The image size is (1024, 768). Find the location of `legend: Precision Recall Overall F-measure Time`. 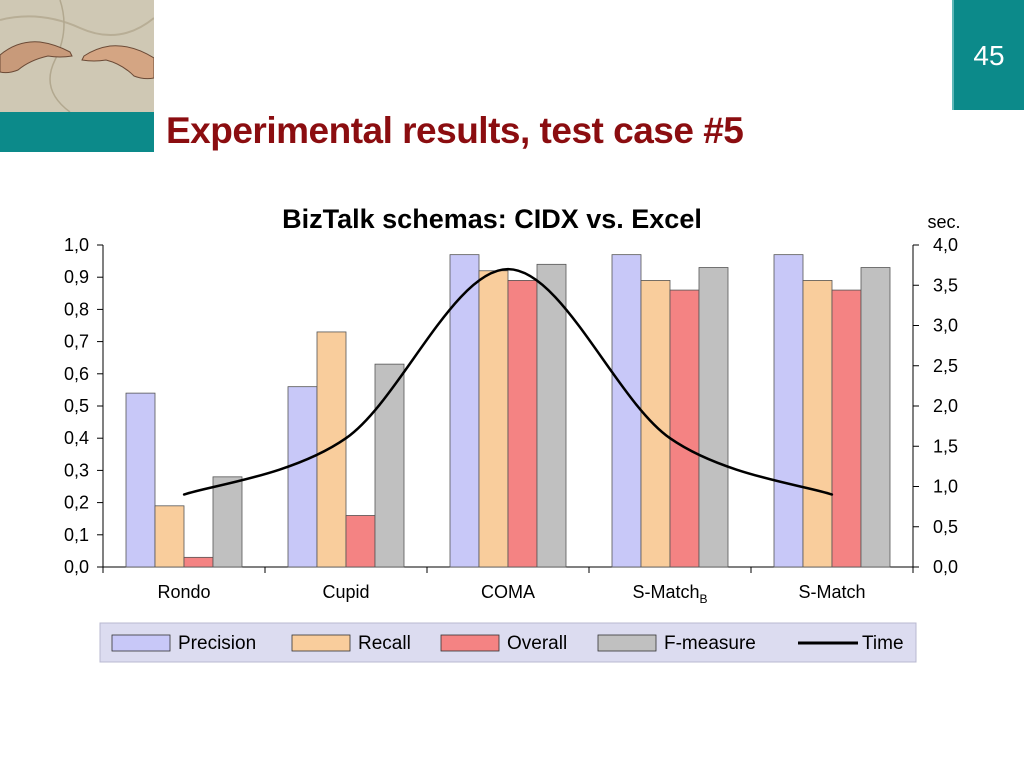

legend: Precision Recall Overall F-measure Time is located at coordinates (508, 642).